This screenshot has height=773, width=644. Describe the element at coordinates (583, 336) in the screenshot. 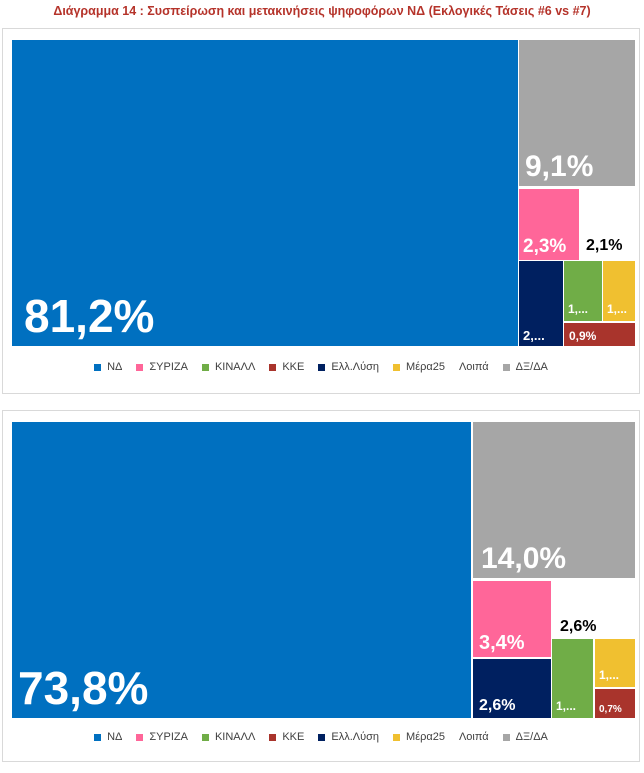

I see `tile-label-kke: 0,9%` at that location.